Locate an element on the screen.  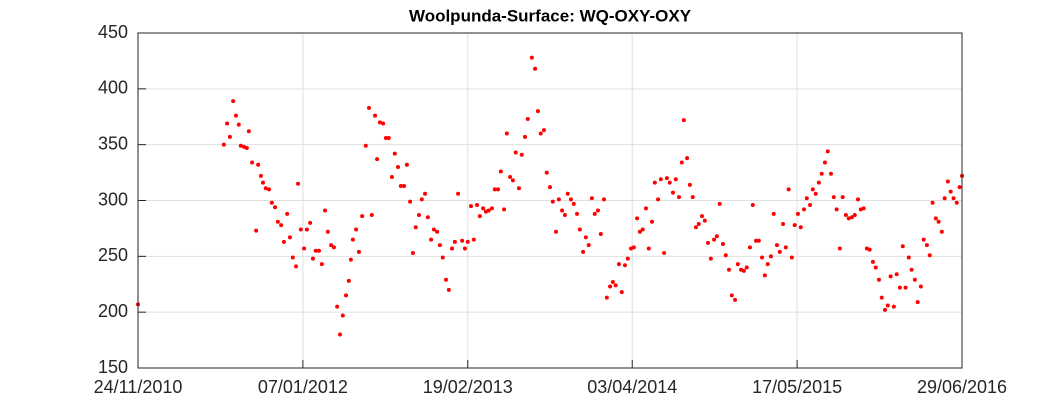
y-tick-label: 250 is located at coordinates (113, 255).